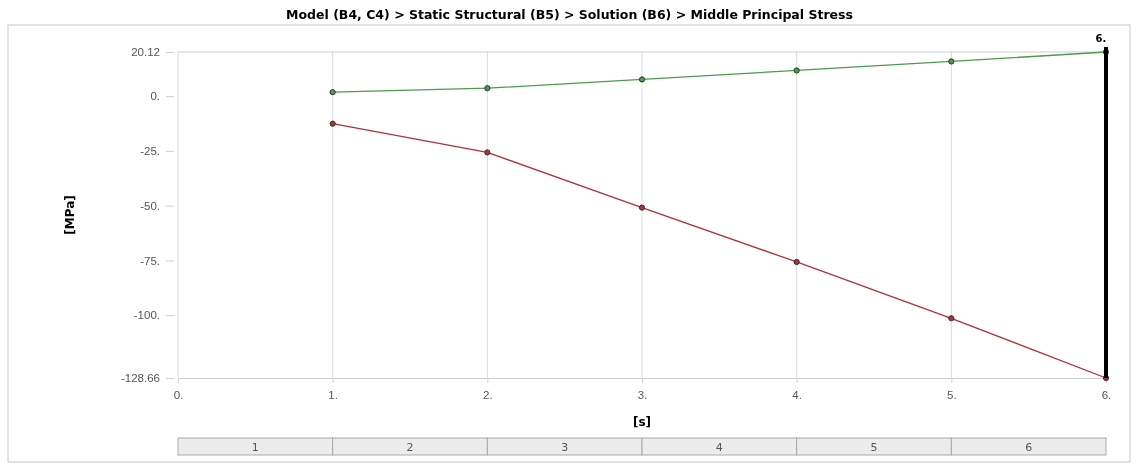 Image resolution: width=1139 pixels, height=466 pixels. What do you see at coordinates (146, 315) in the screenshot?
I see `y-tick-label: -100.` at bounding box center [146, 315].